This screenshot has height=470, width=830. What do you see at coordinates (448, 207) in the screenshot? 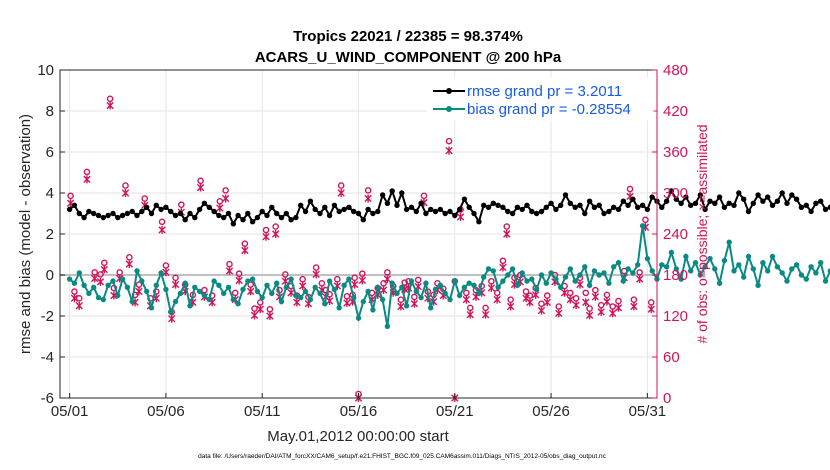
I see `rmse-series` at bounding box center [448, 207].